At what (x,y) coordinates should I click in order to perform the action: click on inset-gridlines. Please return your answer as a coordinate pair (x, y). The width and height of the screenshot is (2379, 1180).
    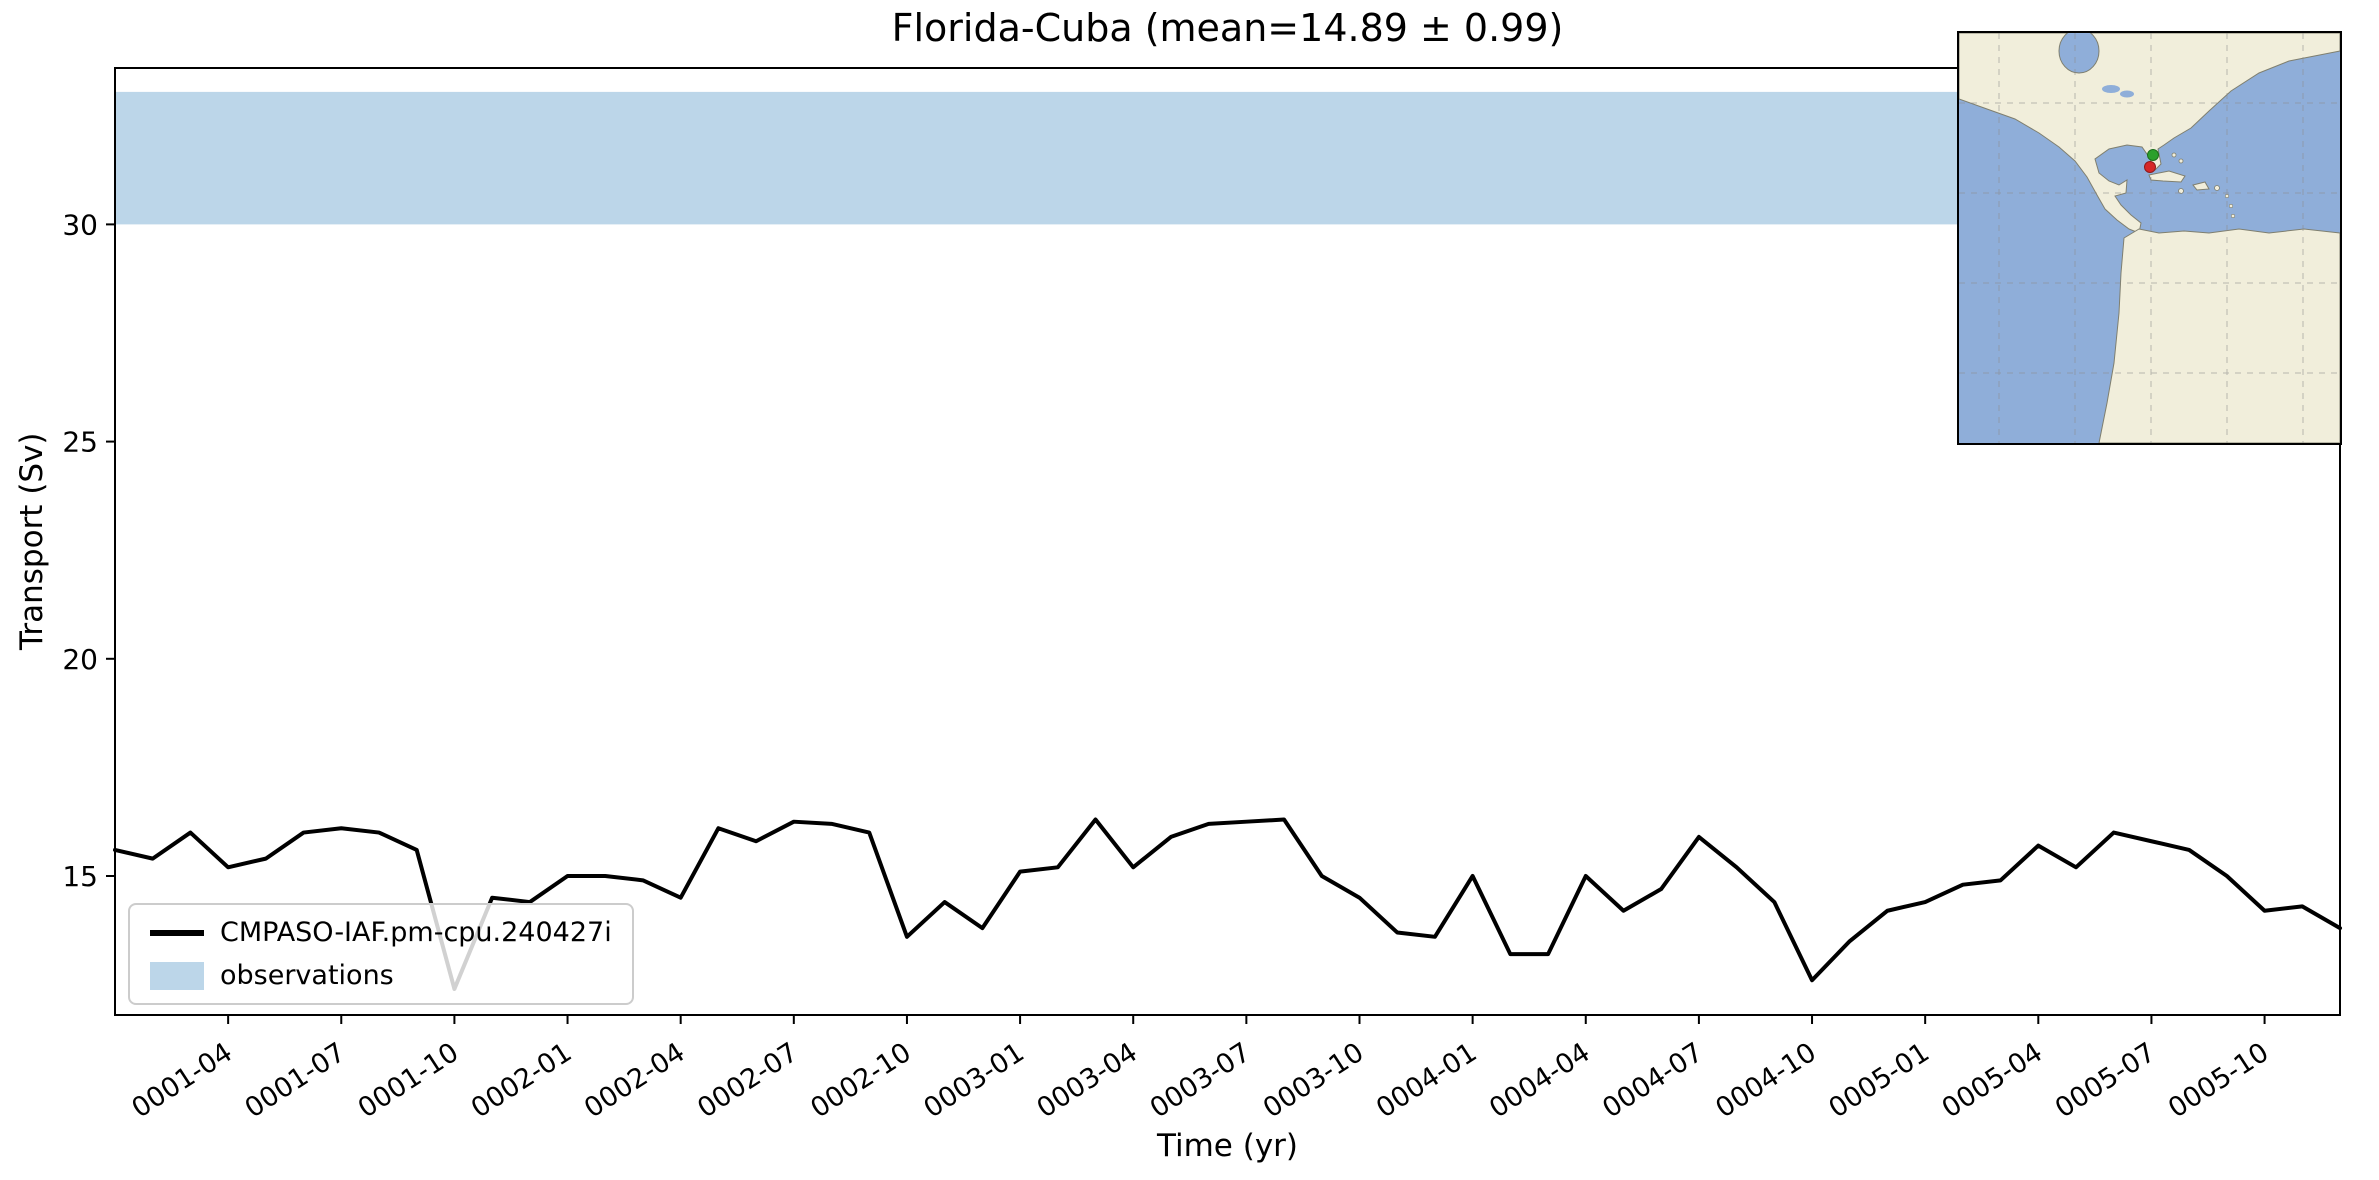
    Looking at the image, I should click on (2149, 238).